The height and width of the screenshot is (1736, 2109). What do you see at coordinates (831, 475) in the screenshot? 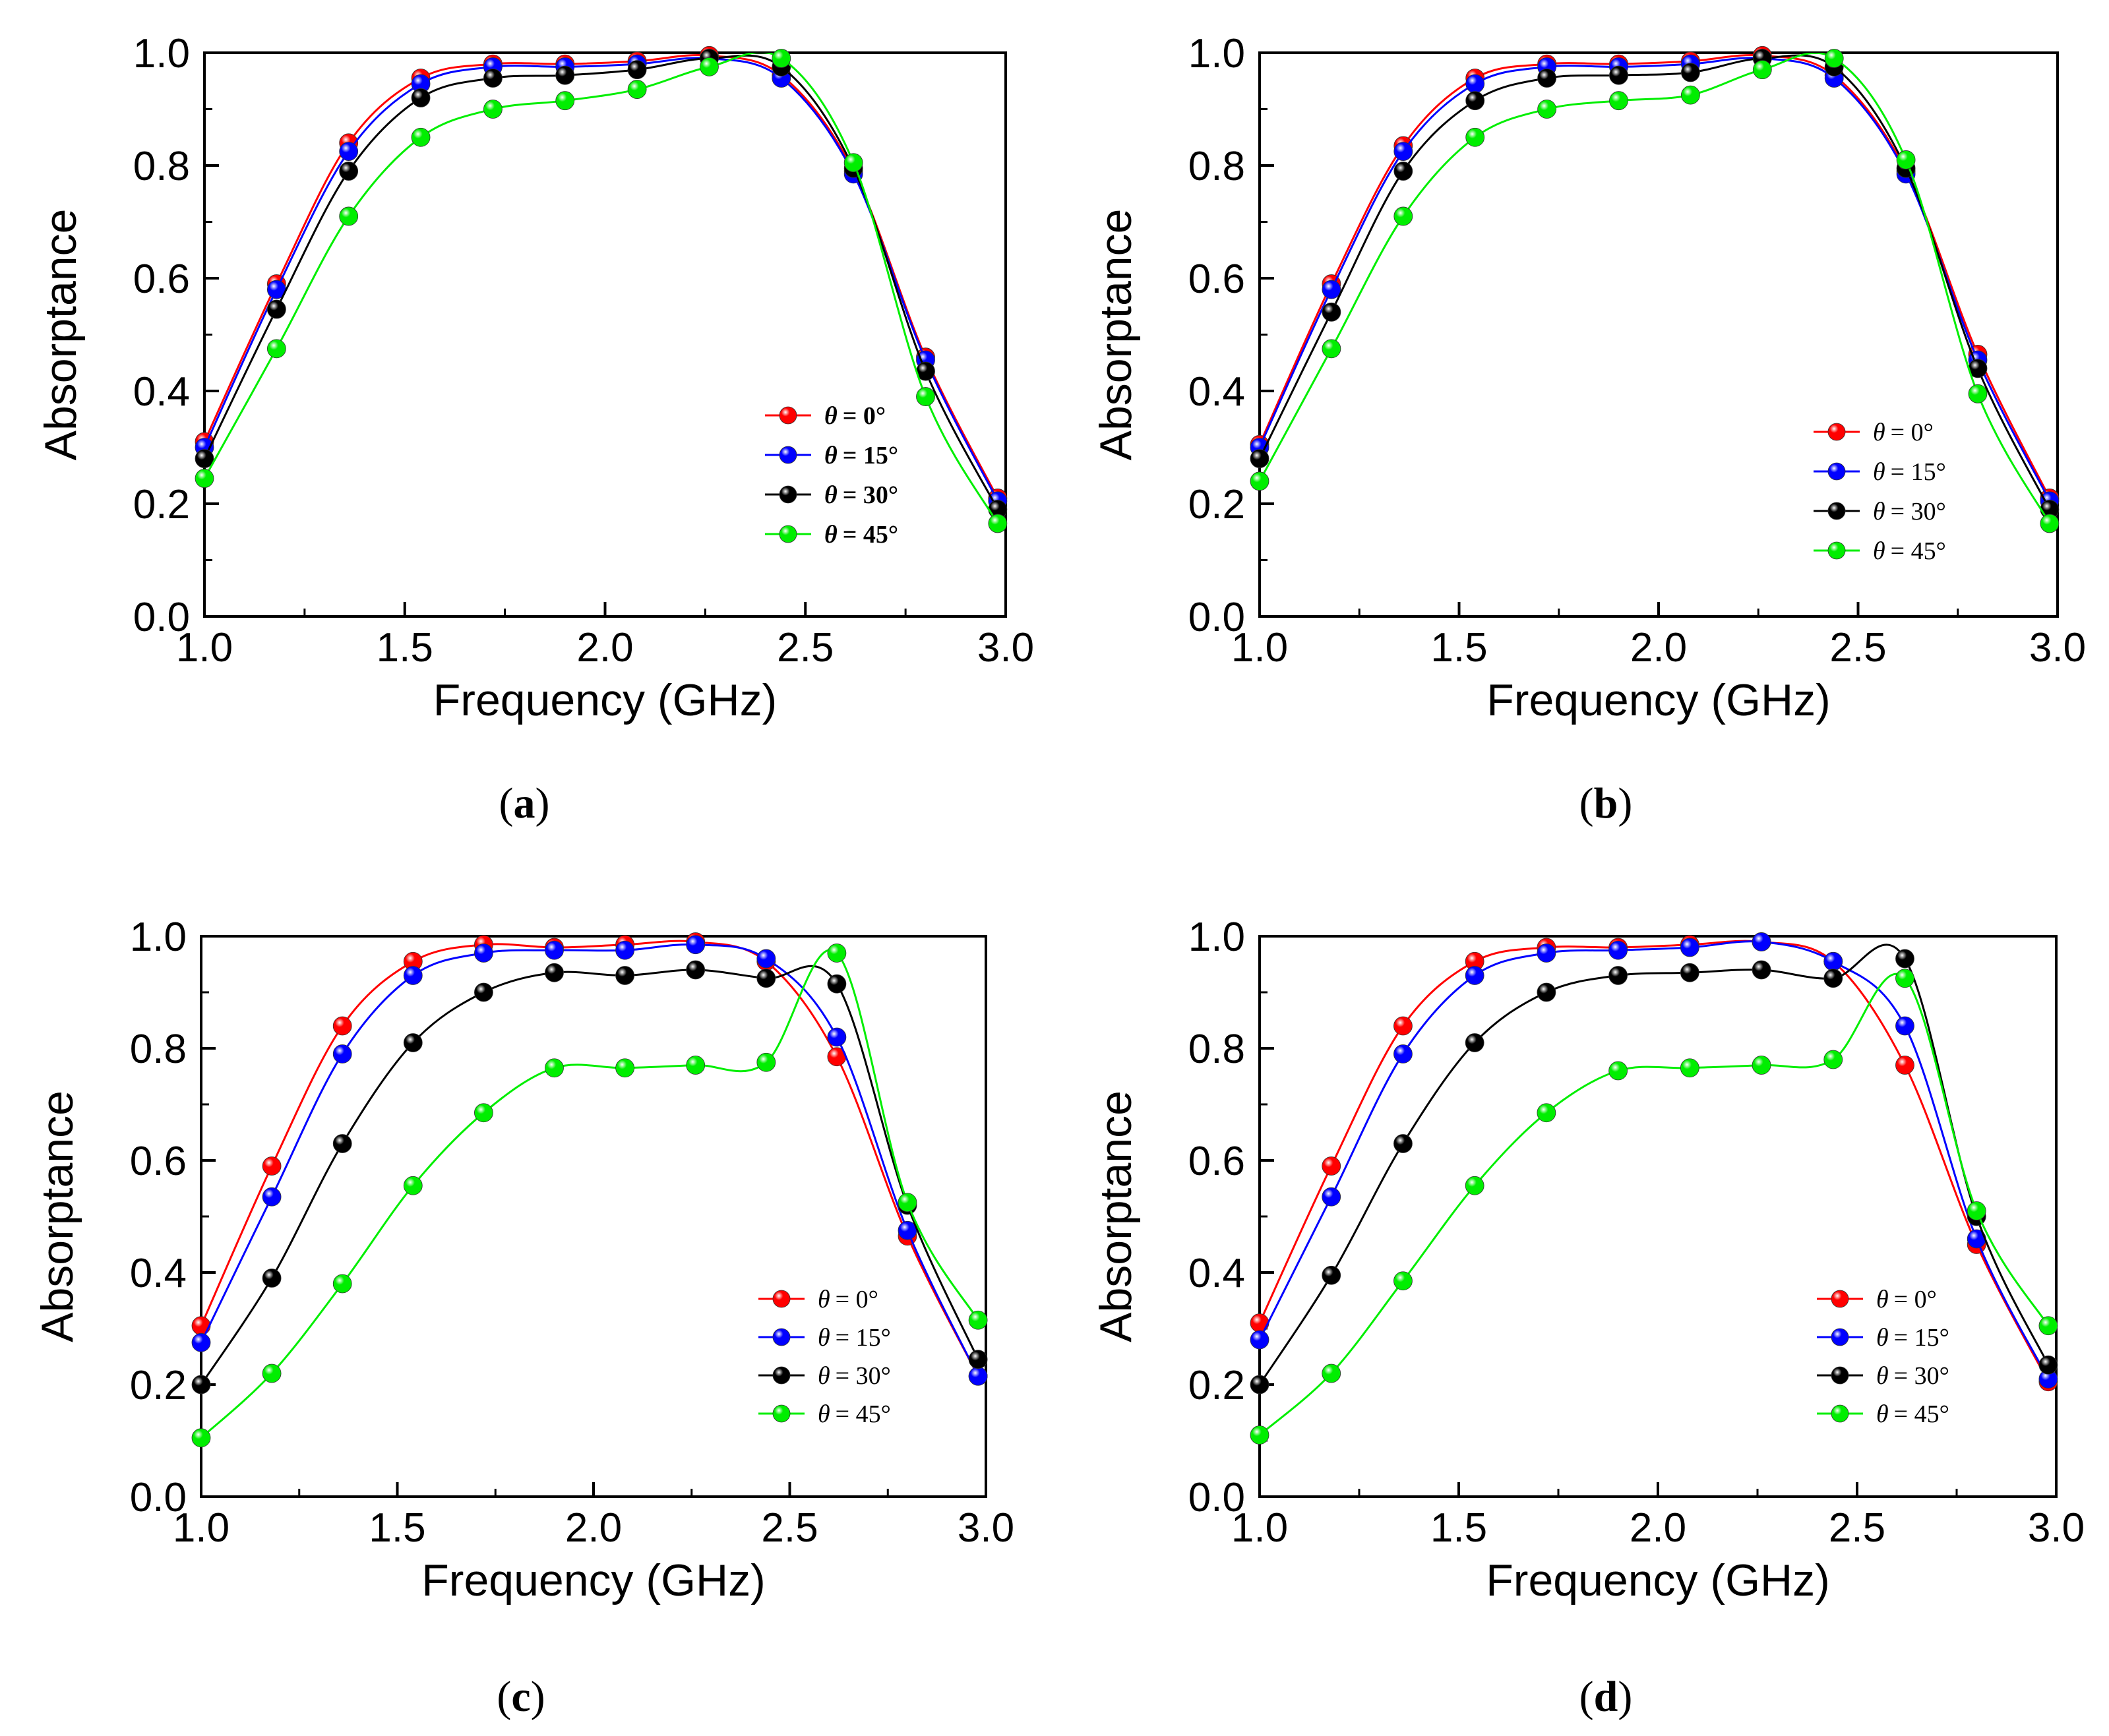
I see `legend: θ = 0°θ = 15°θ = 30°θ = 45°` at bounding box center [831, 475].